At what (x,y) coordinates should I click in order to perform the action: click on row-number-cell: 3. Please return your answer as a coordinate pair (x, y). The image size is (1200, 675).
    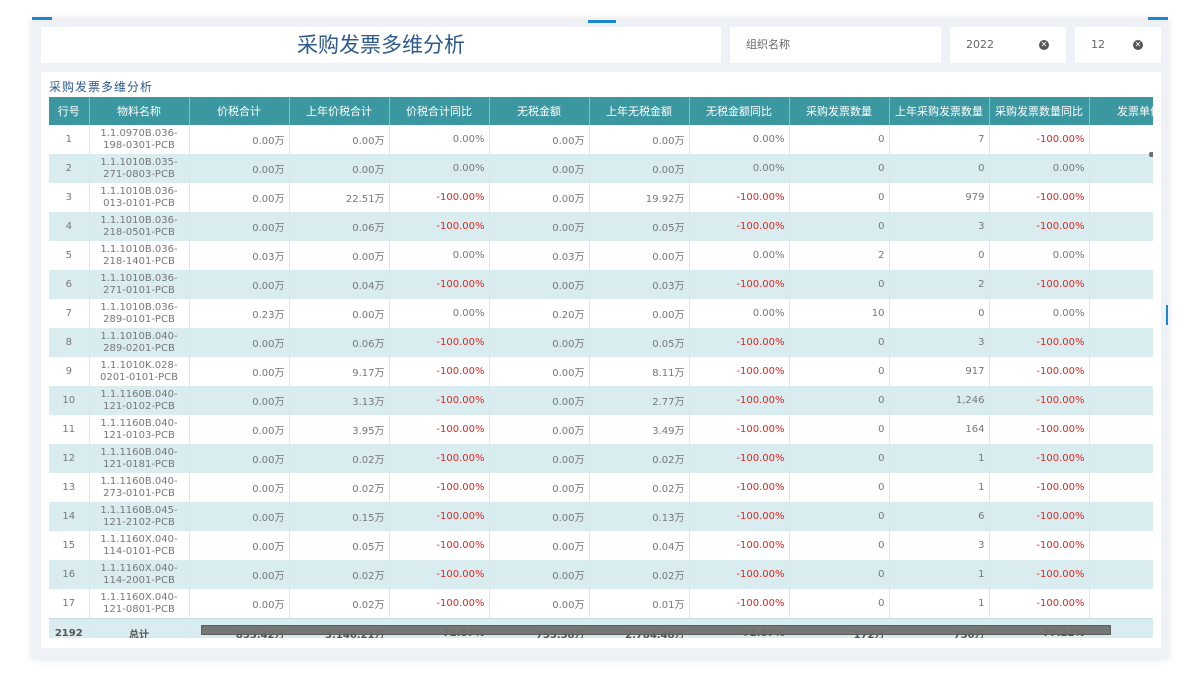
    Looking at the image, I should click on (69, 197).